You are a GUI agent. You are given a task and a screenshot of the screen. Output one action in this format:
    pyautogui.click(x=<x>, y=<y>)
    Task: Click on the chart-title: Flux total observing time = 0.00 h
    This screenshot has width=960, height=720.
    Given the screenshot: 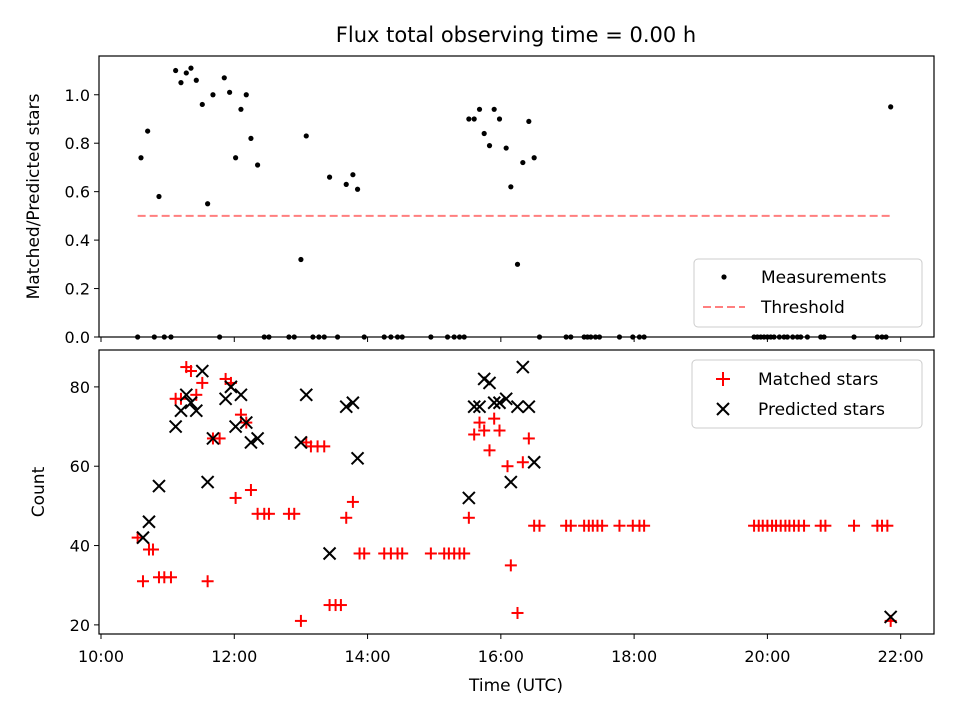 What is the action you would take?
    pyautogui.click(x=516, y=35)
    